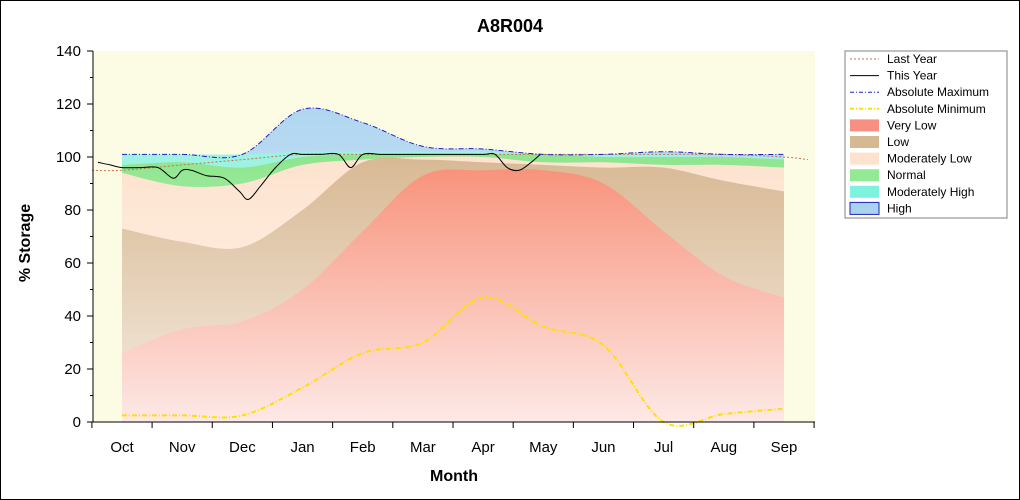 Image resolution: width=1020 pixels, height=500 pixels. I want to click on series-absolute-maximum, so click(453, 133).